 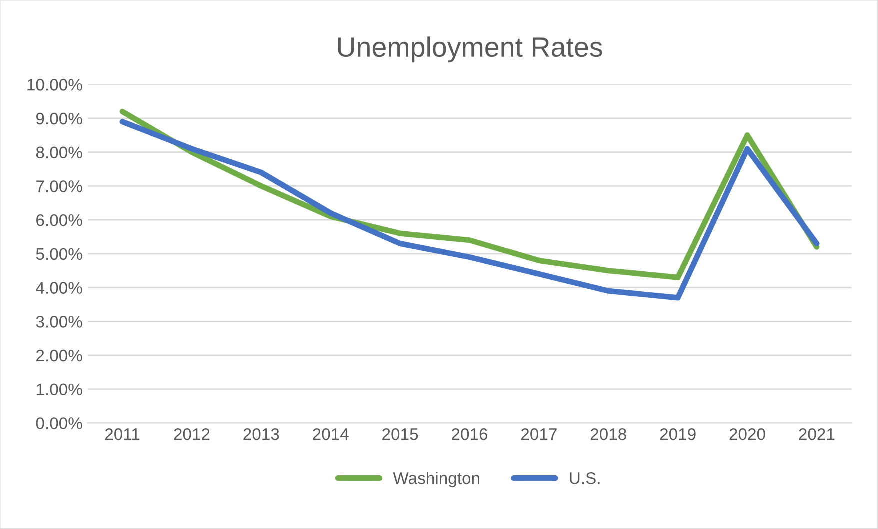 What do you see at coordinates (585, 478) in the screenshot?
I see `legend-label: U.S.` at bounding box center [585, 478].